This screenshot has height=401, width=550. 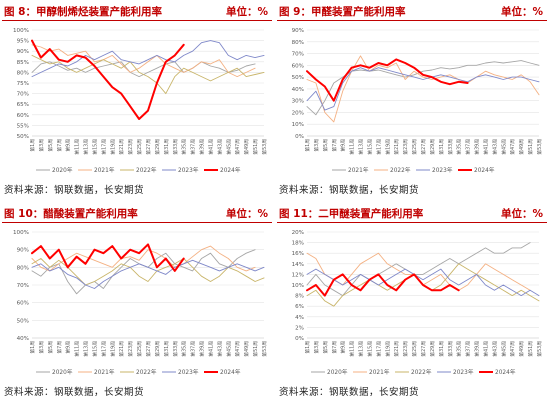 I want to click on y-tick-label: 6%, so click(x=299, y=307).